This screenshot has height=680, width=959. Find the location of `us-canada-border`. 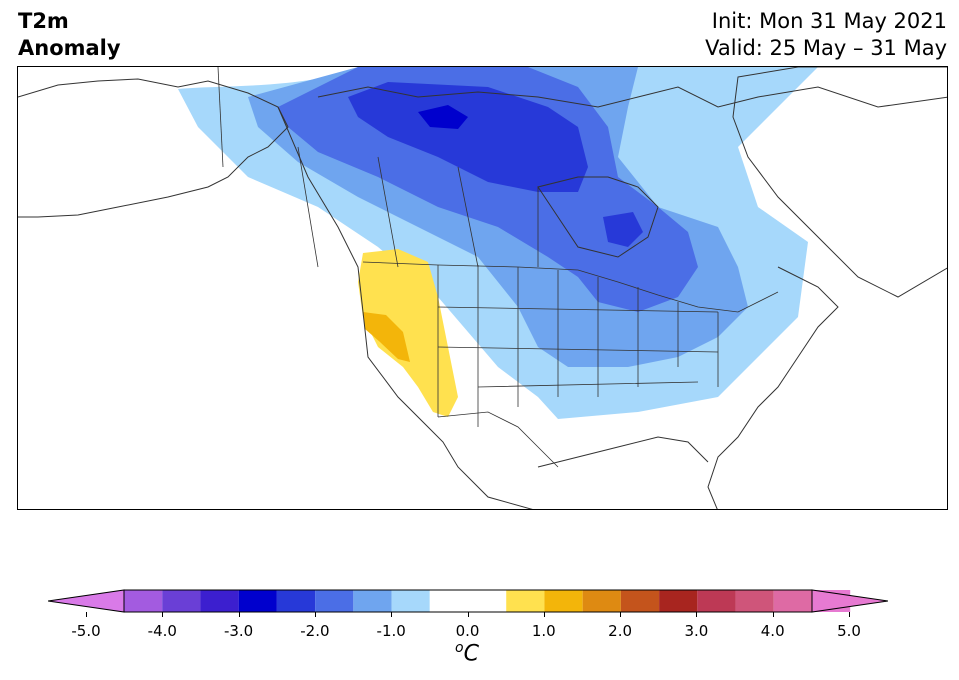

us-canada-border is located at coordinates (570, 287).